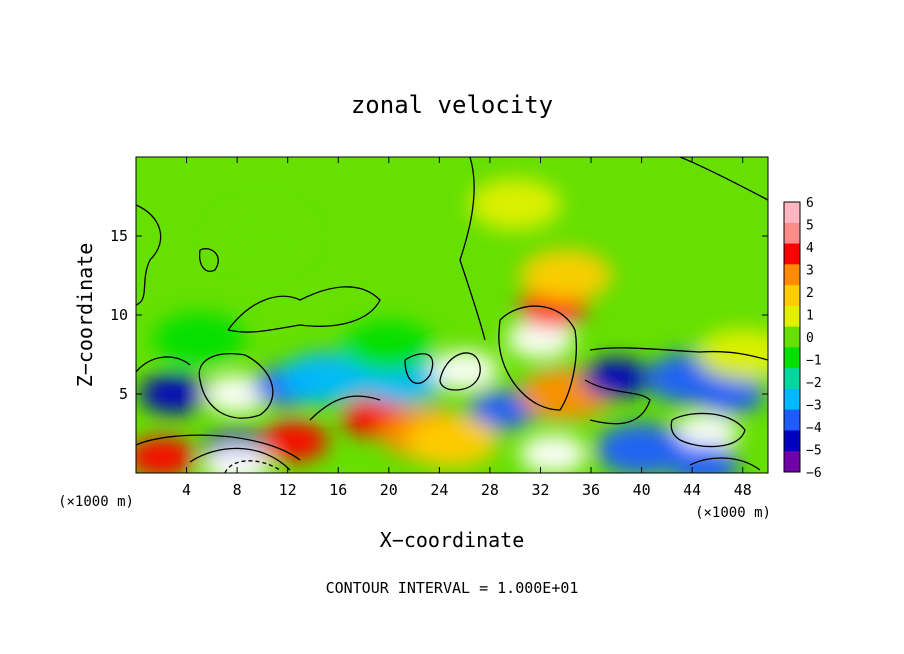 The image size is (904, 654). What do you see at coordinates (814, 428) in the screenshot?
I see `colorbar-label-10: −4` at bounding box center [814, 428].